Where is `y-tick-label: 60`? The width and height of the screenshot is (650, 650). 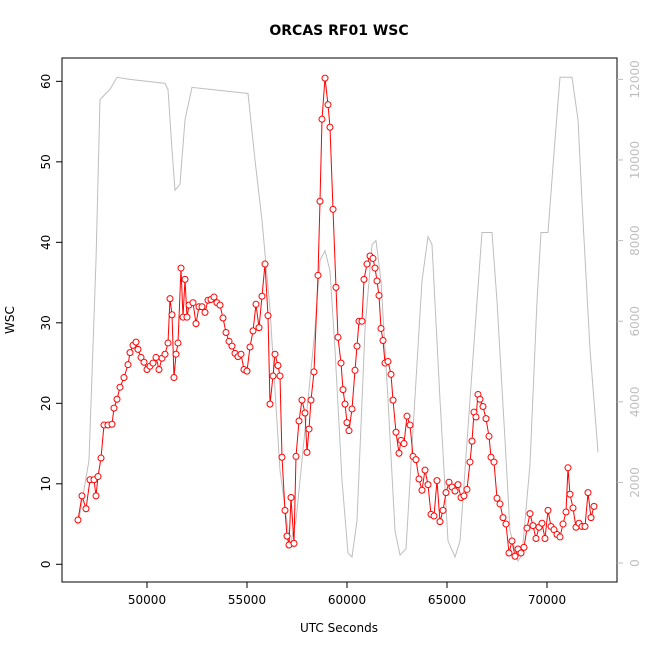 y-tick-label: 60 is located at coordinates (46, 81).